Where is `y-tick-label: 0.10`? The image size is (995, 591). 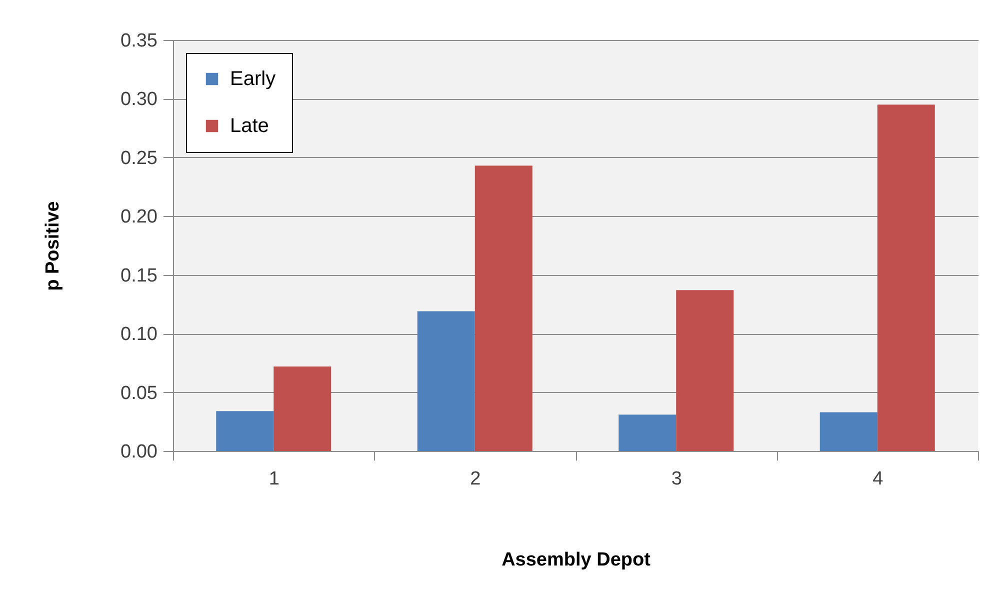
y-tick-label: 0.10 is located at coordinates (139, 335).